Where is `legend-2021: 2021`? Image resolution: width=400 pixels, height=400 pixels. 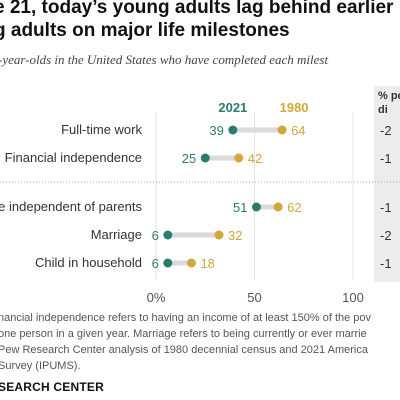 legend-2021: 2021 is located at coordinates (232, 107).